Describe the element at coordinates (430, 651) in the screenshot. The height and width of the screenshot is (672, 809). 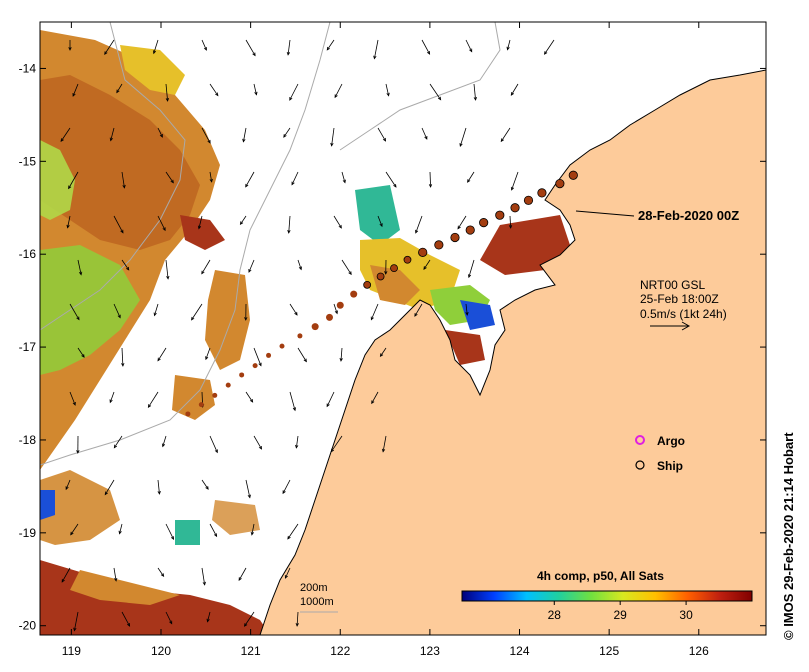
I see `lon-tick-label: 123` at that location.